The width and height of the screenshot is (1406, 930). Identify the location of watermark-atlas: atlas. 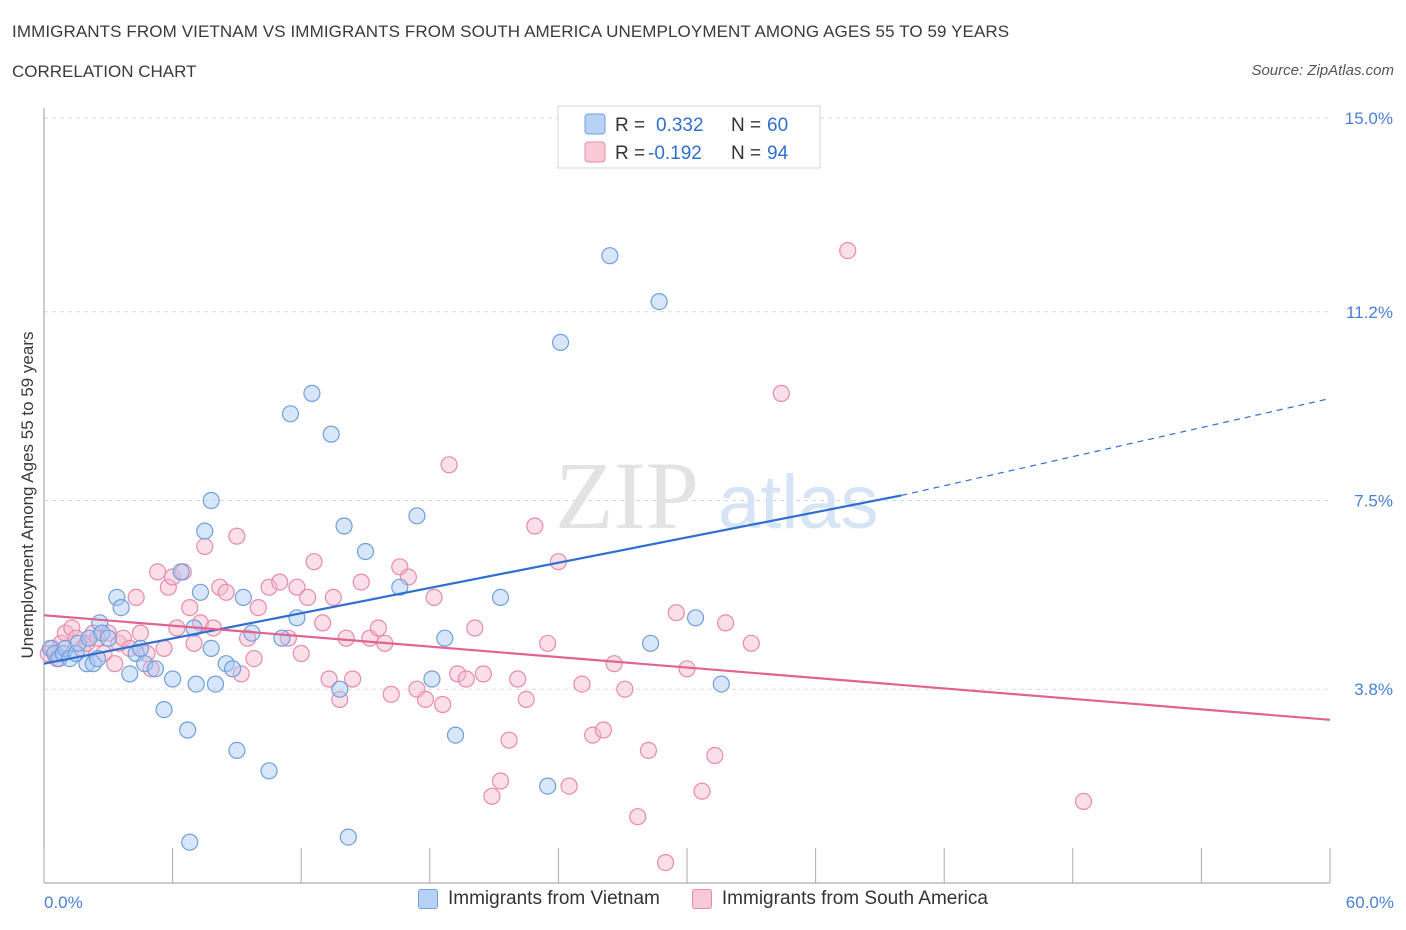
(798, 502).